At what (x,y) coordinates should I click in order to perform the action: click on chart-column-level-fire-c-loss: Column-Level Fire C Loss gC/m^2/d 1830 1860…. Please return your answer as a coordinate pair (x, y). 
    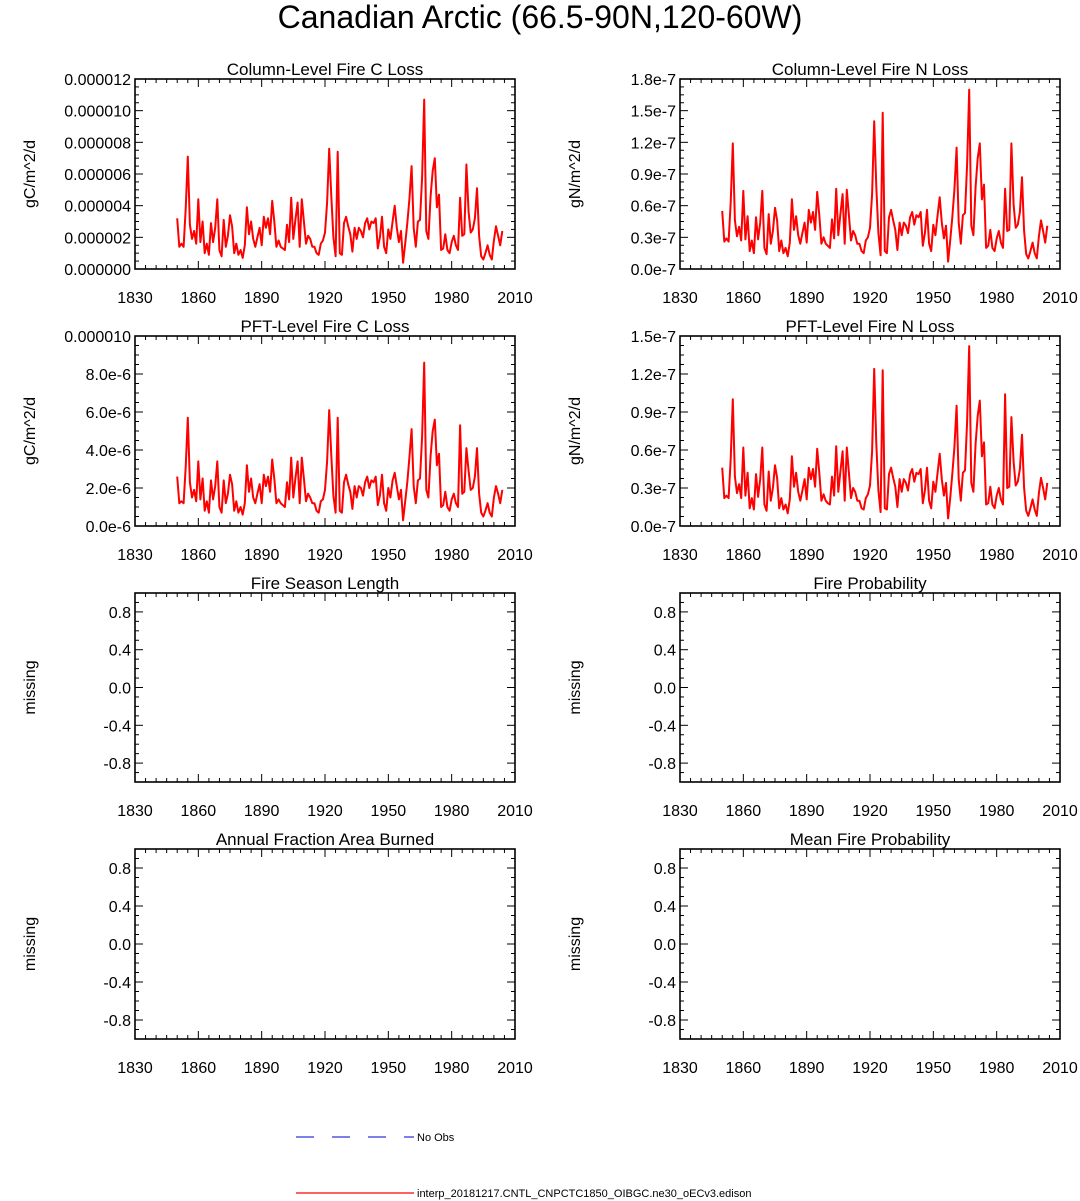
    Looking at the image, I should click on (277, 183).